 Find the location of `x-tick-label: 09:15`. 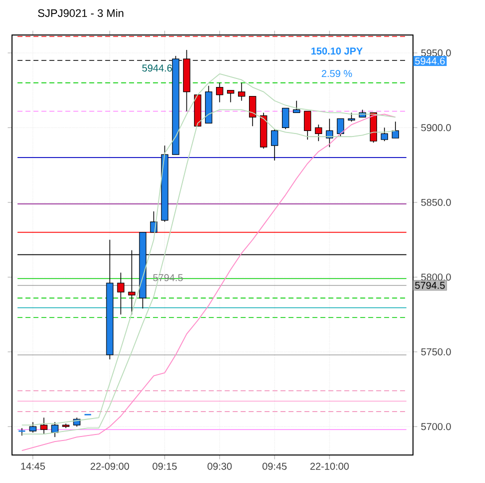

x-tick-label: 09:15 is located at coordinates (164, 466).